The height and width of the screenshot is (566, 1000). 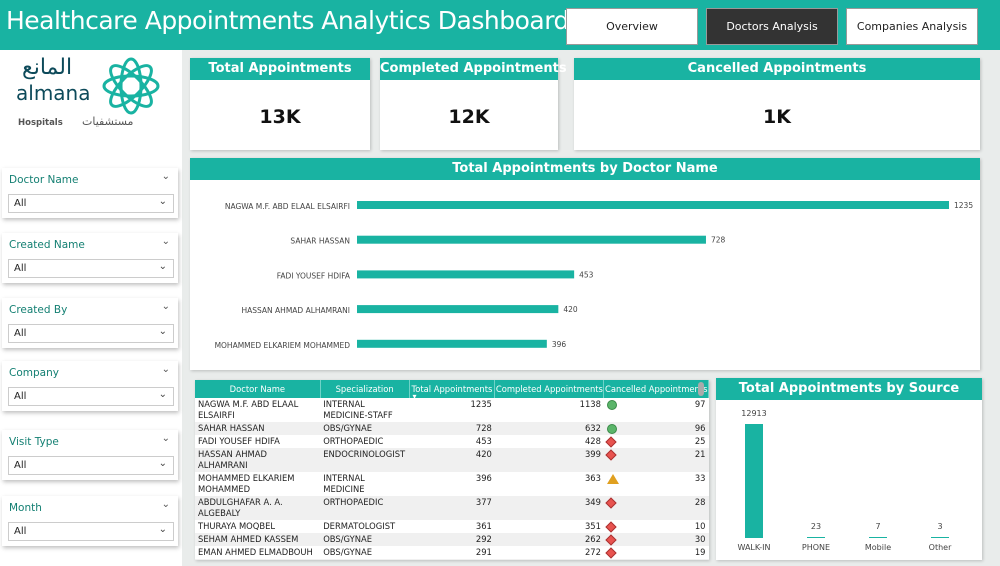 I want to click on cell-total: 728, so click(x=452, y=428).